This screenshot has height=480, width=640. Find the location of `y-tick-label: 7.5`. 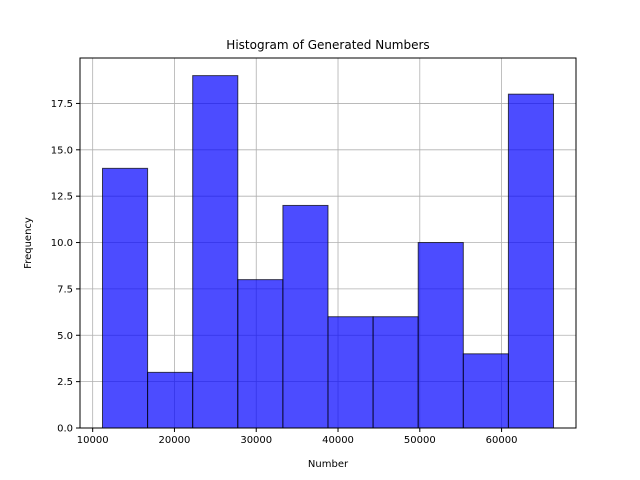

y-tick-label: 7.5 is located at coordinates (65, 289).